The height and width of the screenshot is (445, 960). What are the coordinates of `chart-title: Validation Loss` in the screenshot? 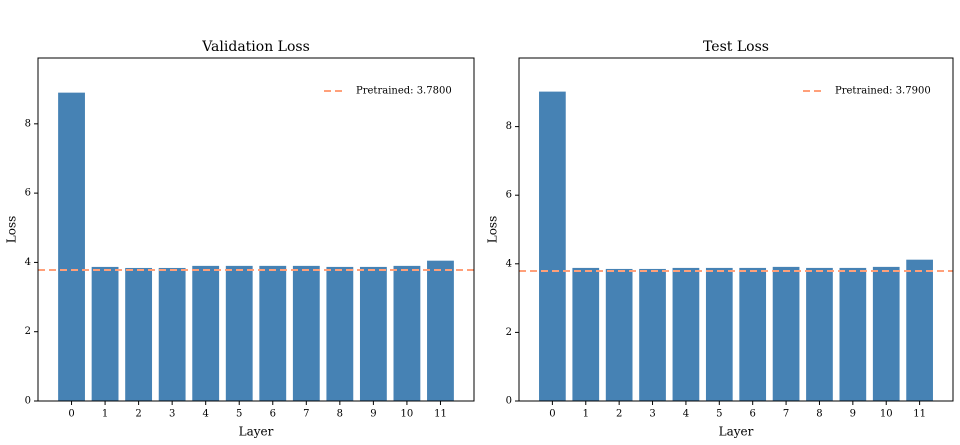 It's located at (255, 47).